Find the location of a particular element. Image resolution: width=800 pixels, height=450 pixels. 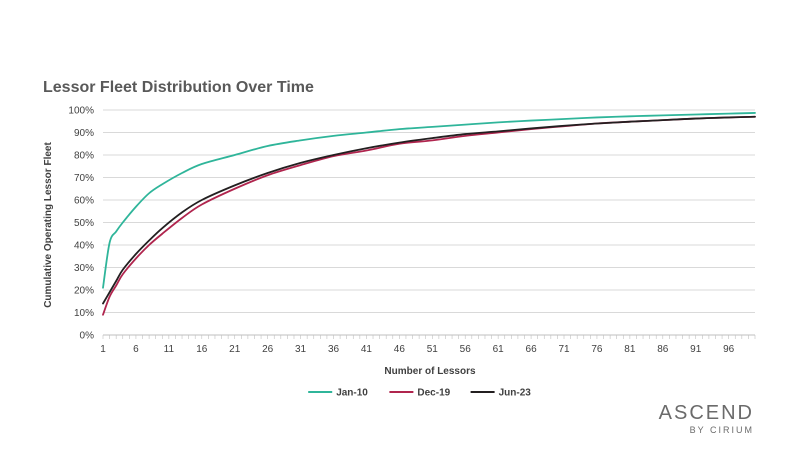

y-tick-label: 80% is located at coordinates (84, 156).